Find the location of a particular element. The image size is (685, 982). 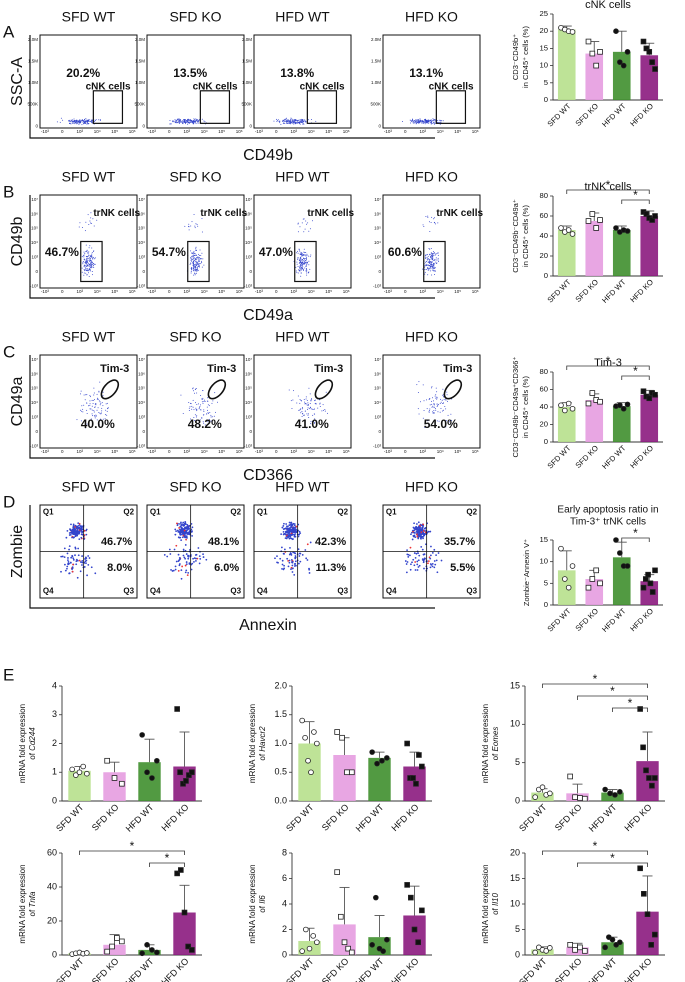

flow-y-tick: 1.0M is located at coordinates (33, 82).